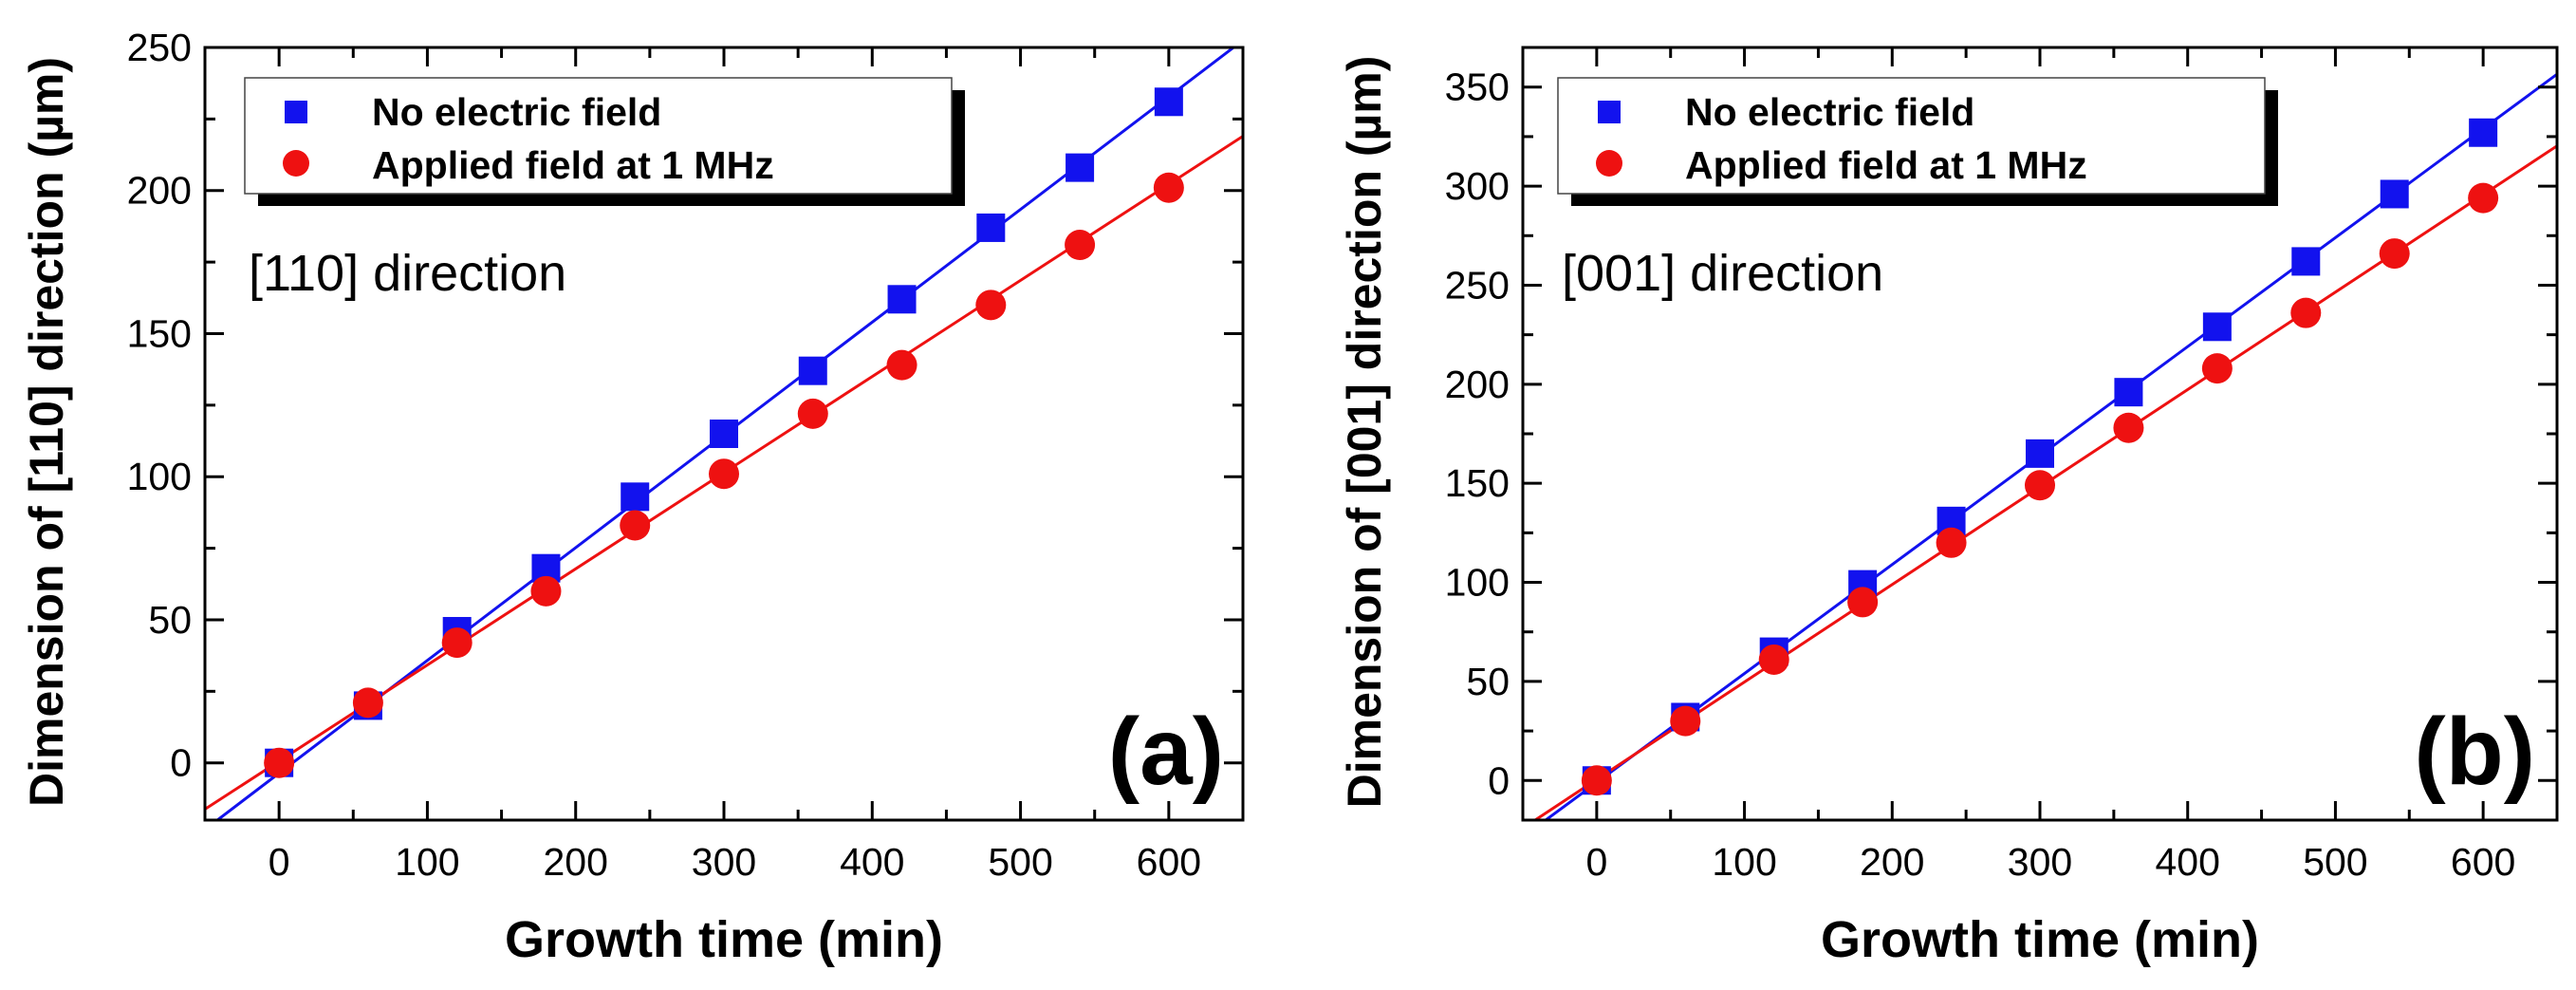 The height and width of the screenshot is (990, 2576). What do you see at coordinates (724, 939) in the screenshot?
I see `x-axis-label-a: Growth time (min)` at bounding box center [724, 939].